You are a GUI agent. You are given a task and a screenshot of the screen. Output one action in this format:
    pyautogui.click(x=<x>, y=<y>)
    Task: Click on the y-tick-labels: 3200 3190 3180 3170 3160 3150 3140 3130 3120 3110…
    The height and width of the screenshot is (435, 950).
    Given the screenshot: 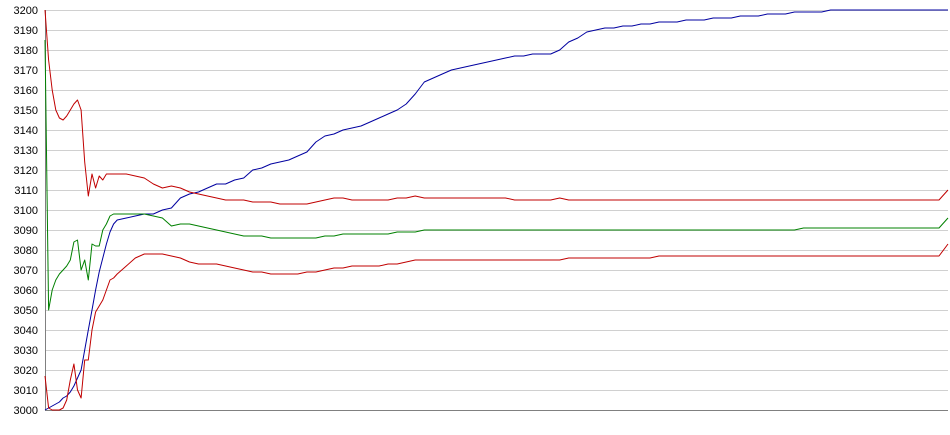 What is the action you would take?
    pyautogui.click(x=26, y=211)
    